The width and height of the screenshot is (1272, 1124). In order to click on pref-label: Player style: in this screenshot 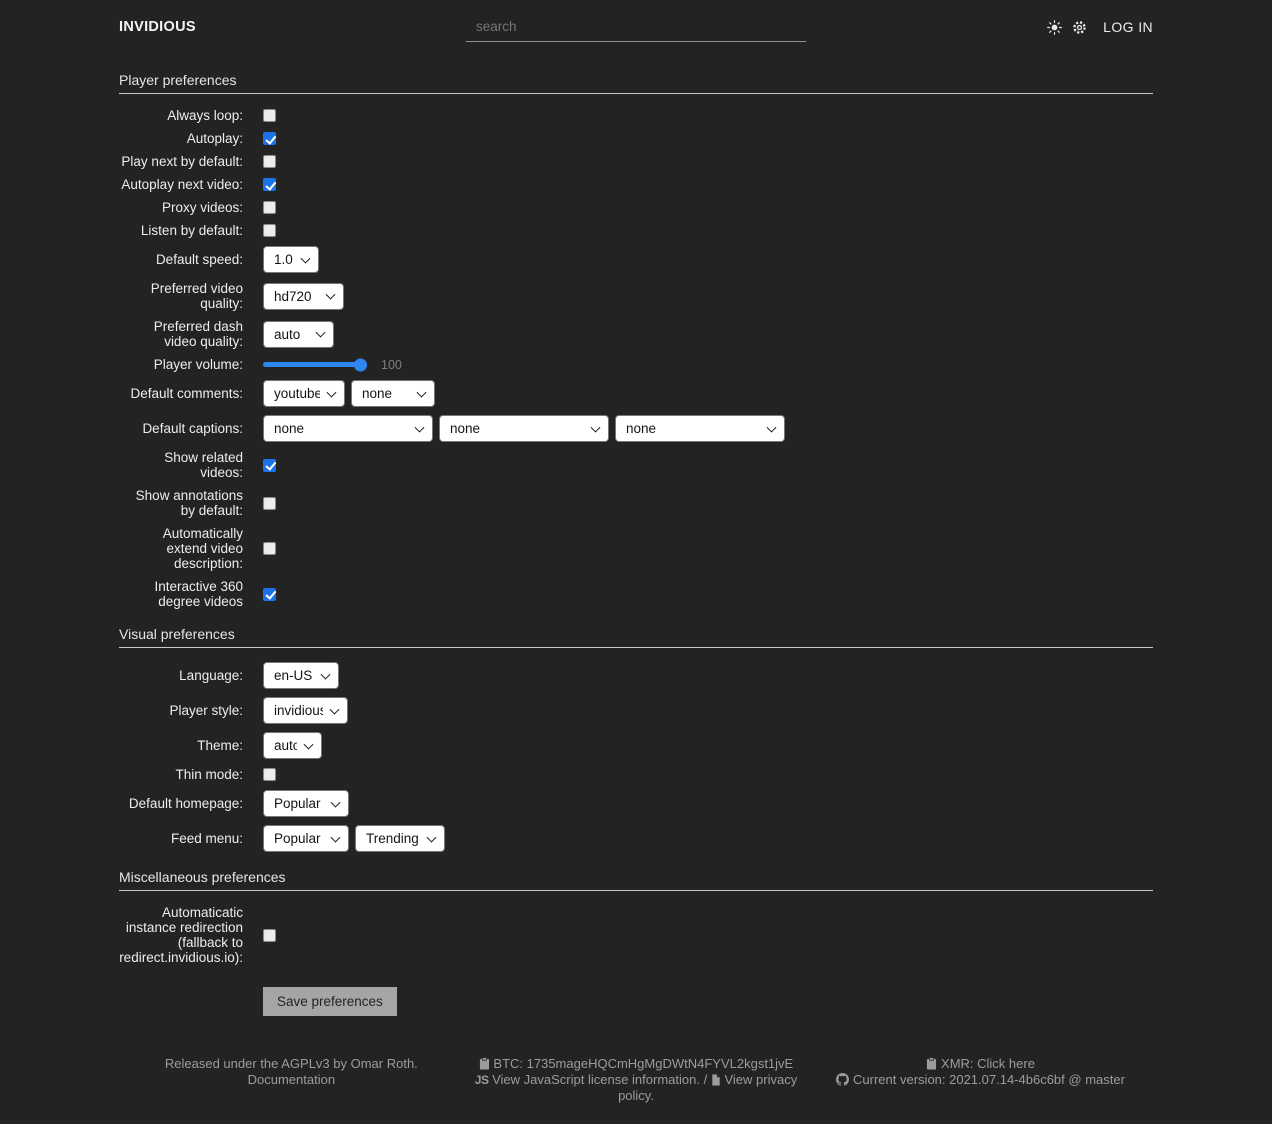, I will do `click(206, 710)`.